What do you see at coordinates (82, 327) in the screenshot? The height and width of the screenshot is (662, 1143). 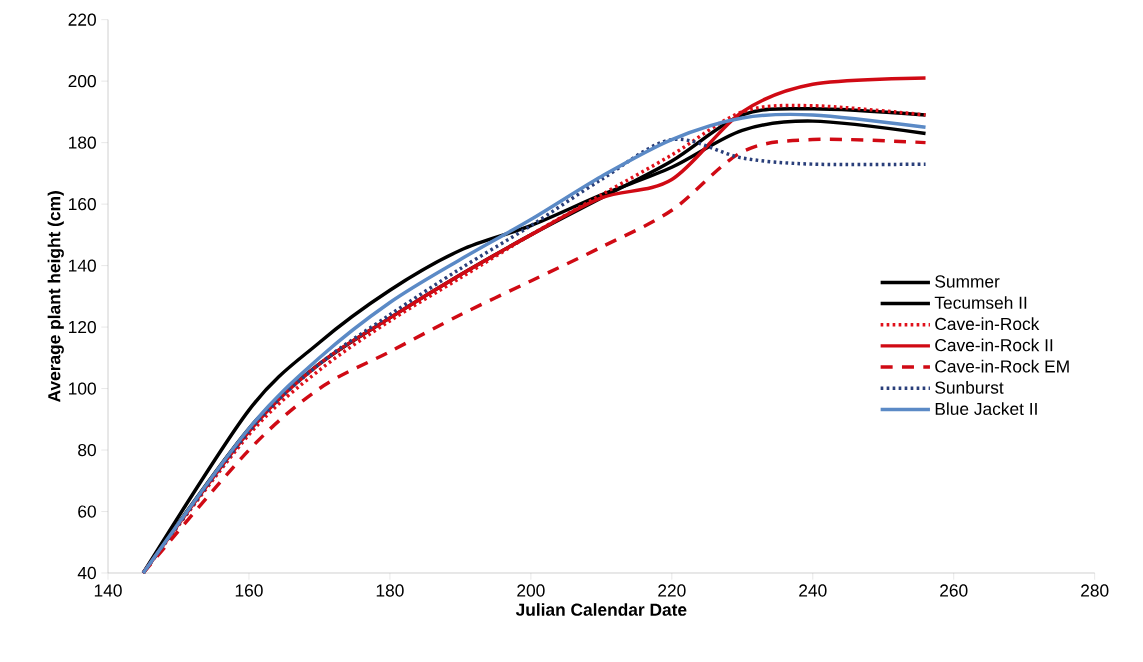 I see `y-tick-label: 120` at bounding box center [82, 327].